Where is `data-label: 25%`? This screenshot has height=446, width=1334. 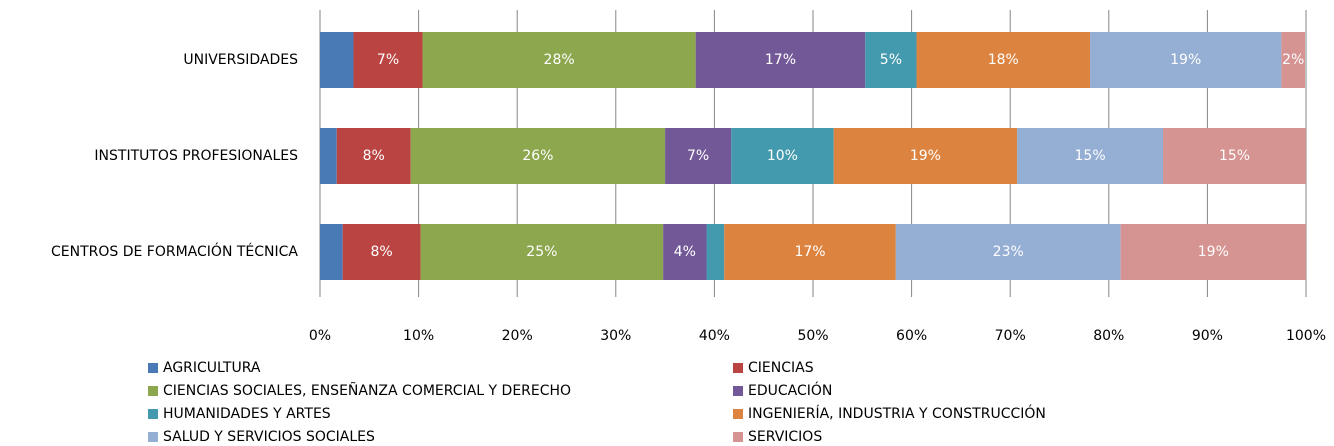 data-label: 25% is located at coordinates (541, 252).